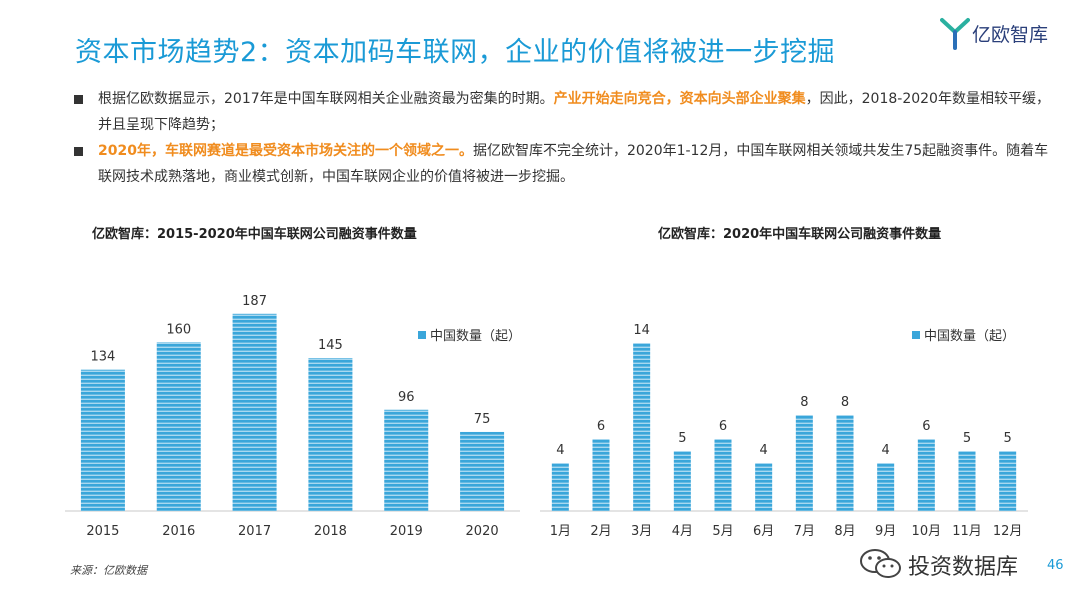 The width and height of the screenshot is (1080, 608). Describe the element at coordinates (330, 345) in the screenshot. I see `chart-1-data-label: 145` at that location.